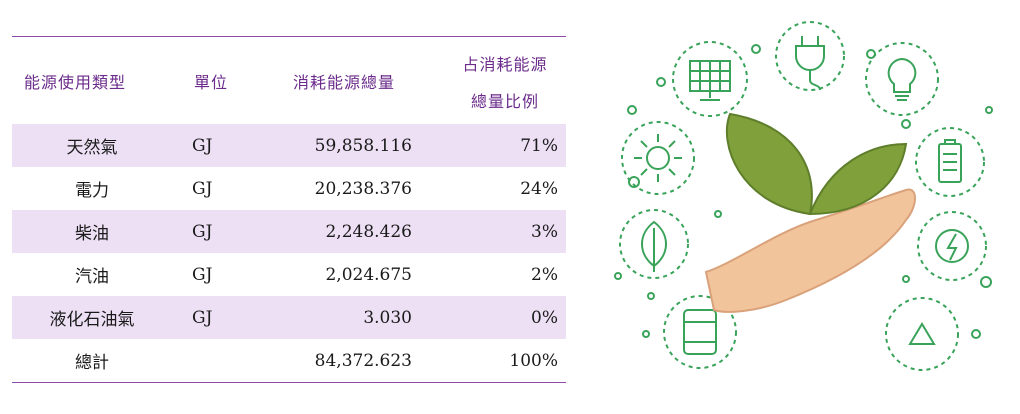  I want to click on cell-amount: 20,238.376, so click(363, 188).